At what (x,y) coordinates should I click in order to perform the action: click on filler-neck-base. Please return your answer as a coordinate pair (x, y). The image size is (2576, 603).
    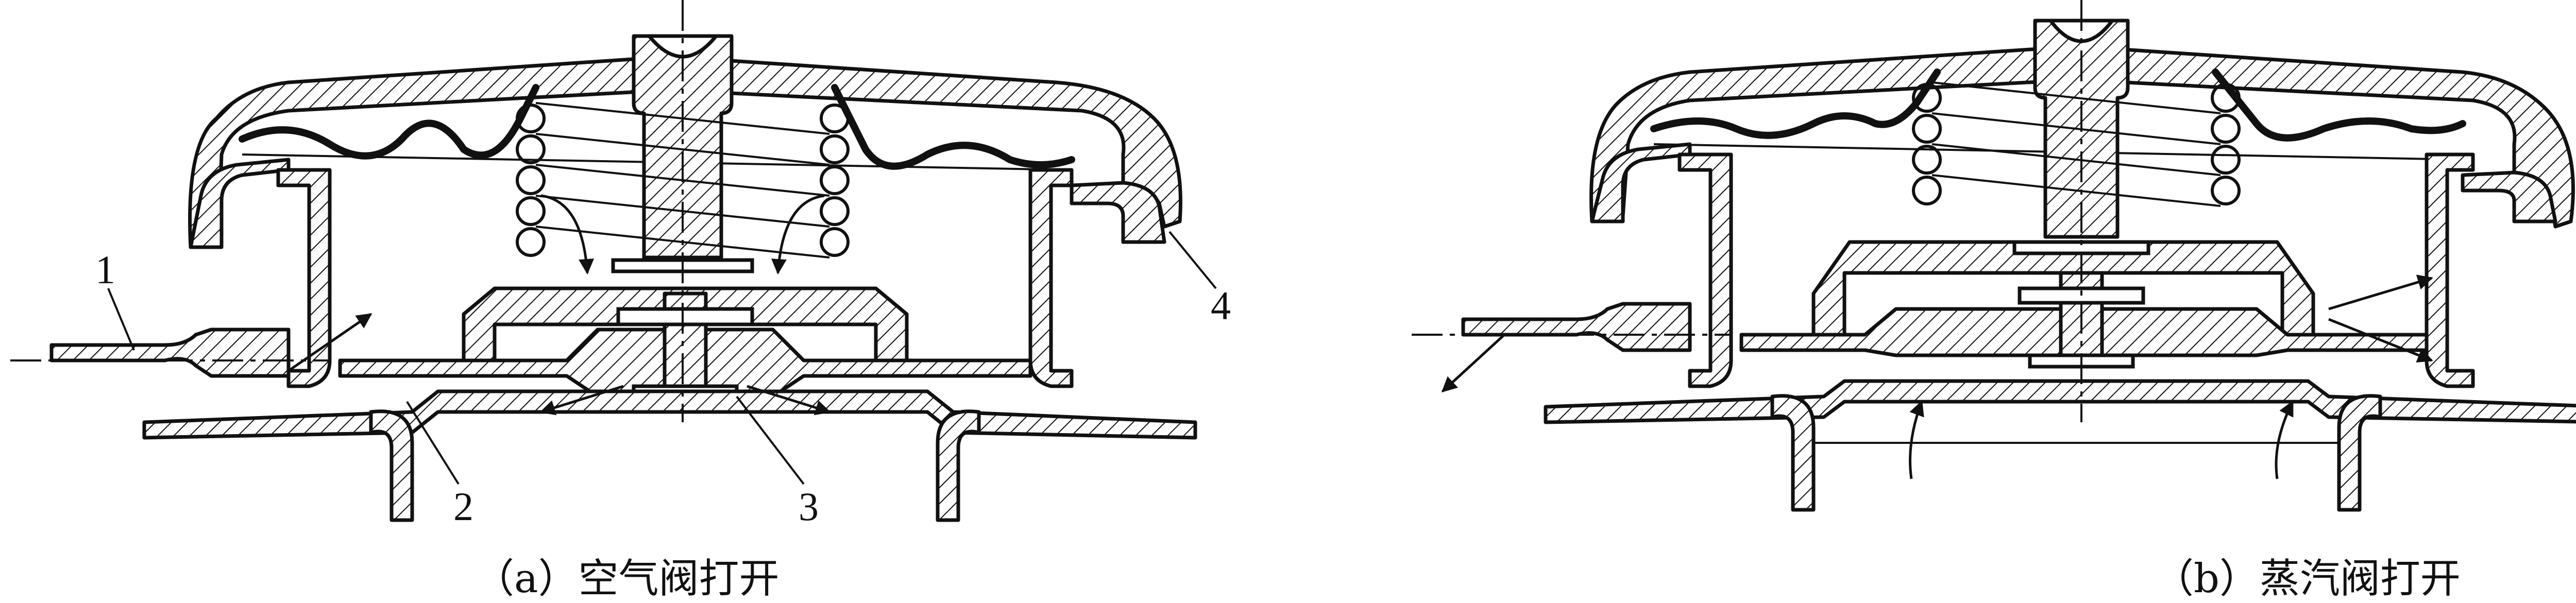
    Looking at the image, I should click on (669, 414).